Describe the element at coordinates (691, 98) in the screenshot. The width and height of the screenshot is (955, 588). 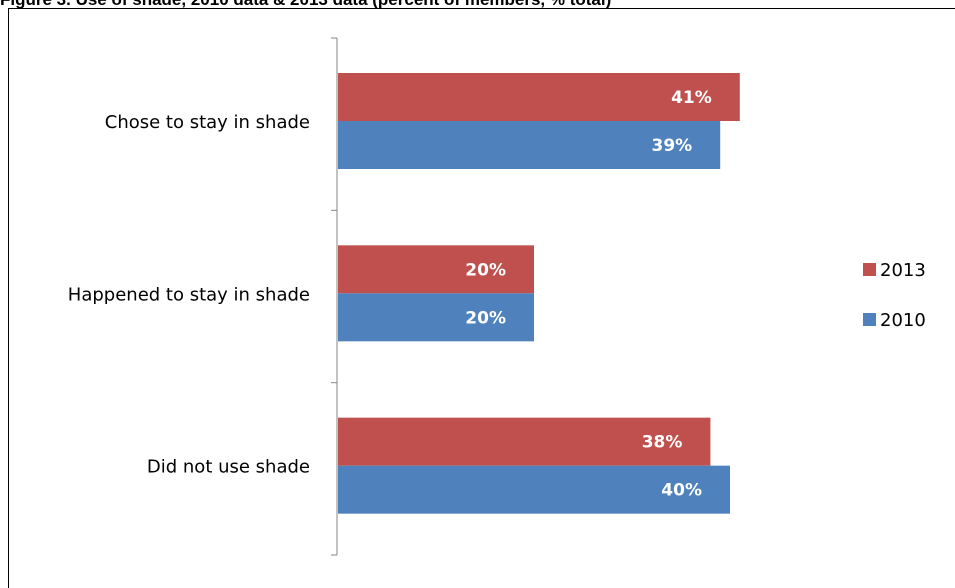
I see `data-label: 41%` at that location.